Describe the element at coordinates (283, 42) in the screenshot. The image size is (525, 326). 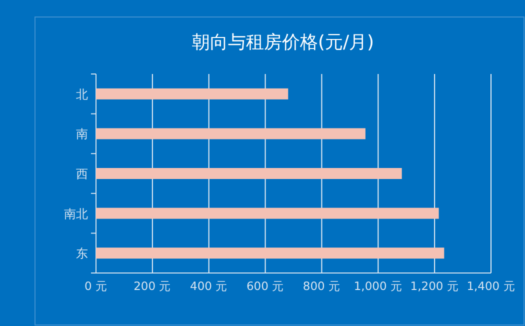
I see `chart-title: 朝向与租房价格(元/月)` at that location.